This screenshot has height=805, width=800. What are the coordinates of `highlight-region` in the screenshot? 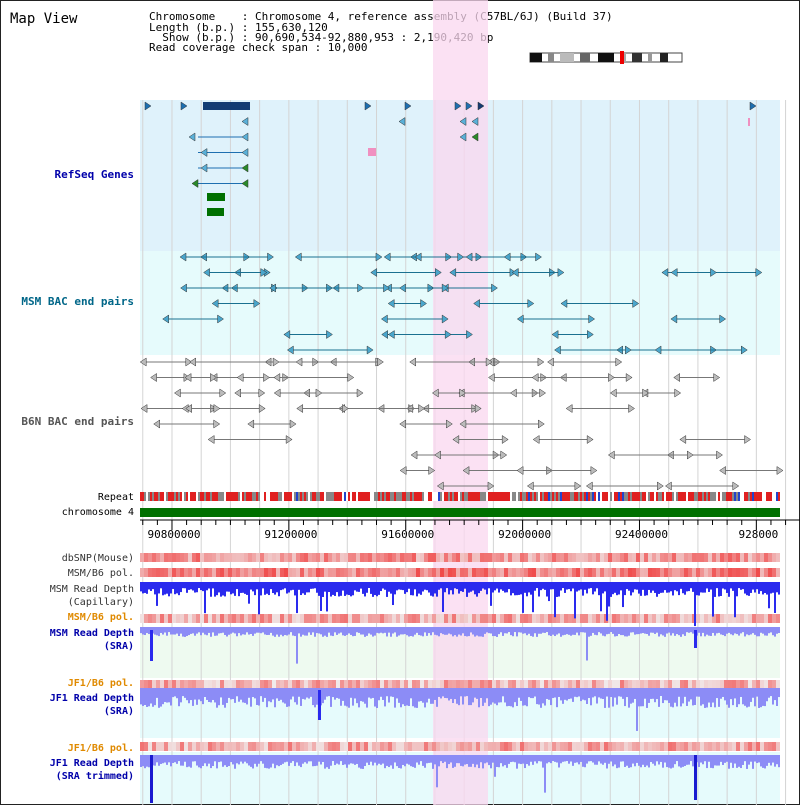 It's located at (460, 402).